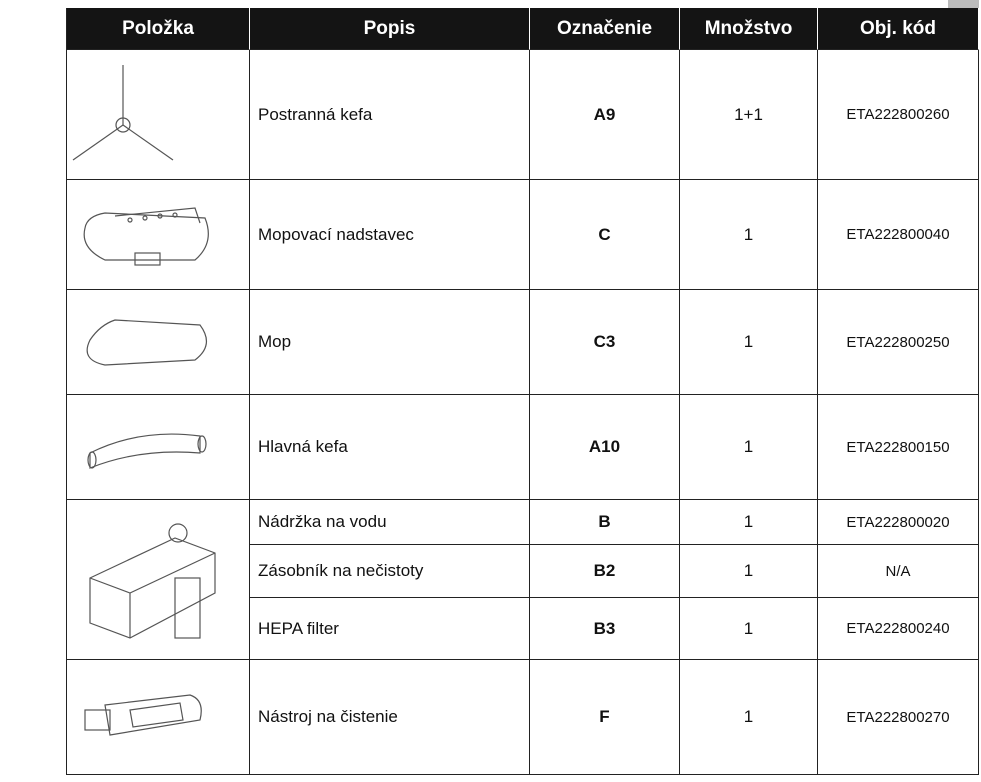 The height and width of the screenshot is (782, 981). Describe the element at coordinates (146, 342) in the screenshot. I see `mop-image` at that location.